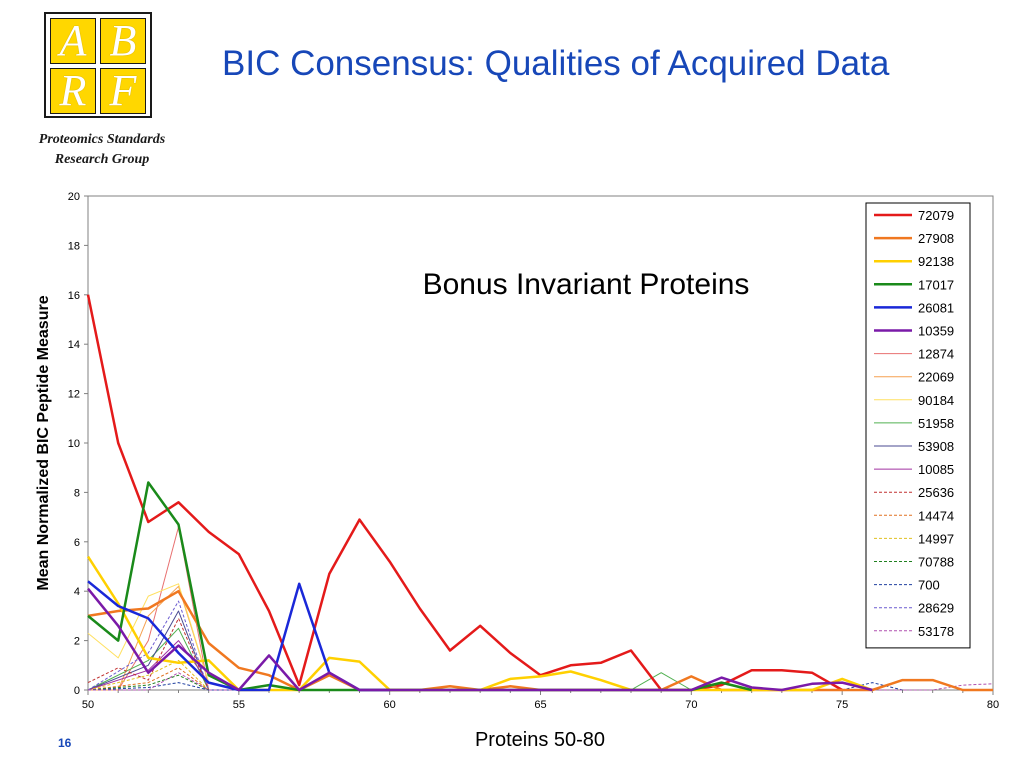  I want to click on x-tick-label: 80, so click(993, 705).